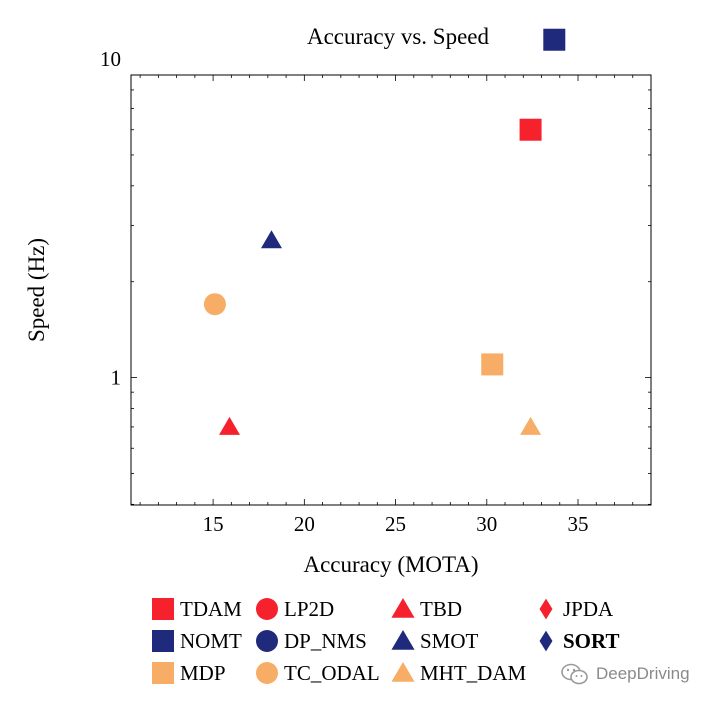  What do you see at coordinates (390, 564) in the screenshot?
I see `x-axis-label: Accuracy (MOTA)` at bounding box center [390, 564].